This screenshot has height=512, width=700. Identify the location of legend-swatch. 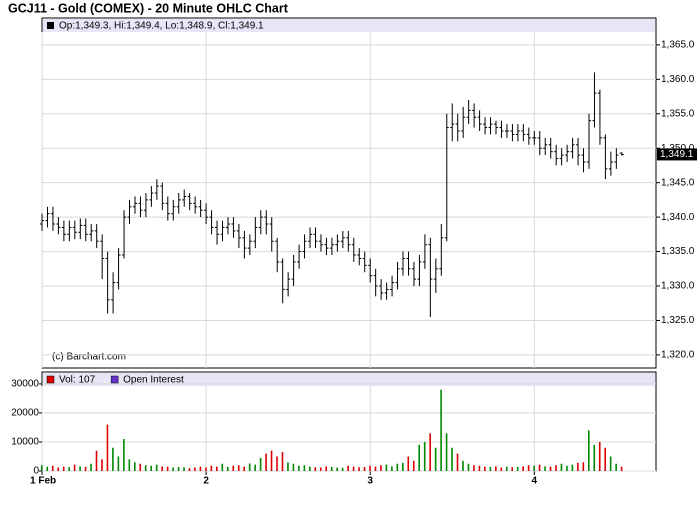
(114, 379).